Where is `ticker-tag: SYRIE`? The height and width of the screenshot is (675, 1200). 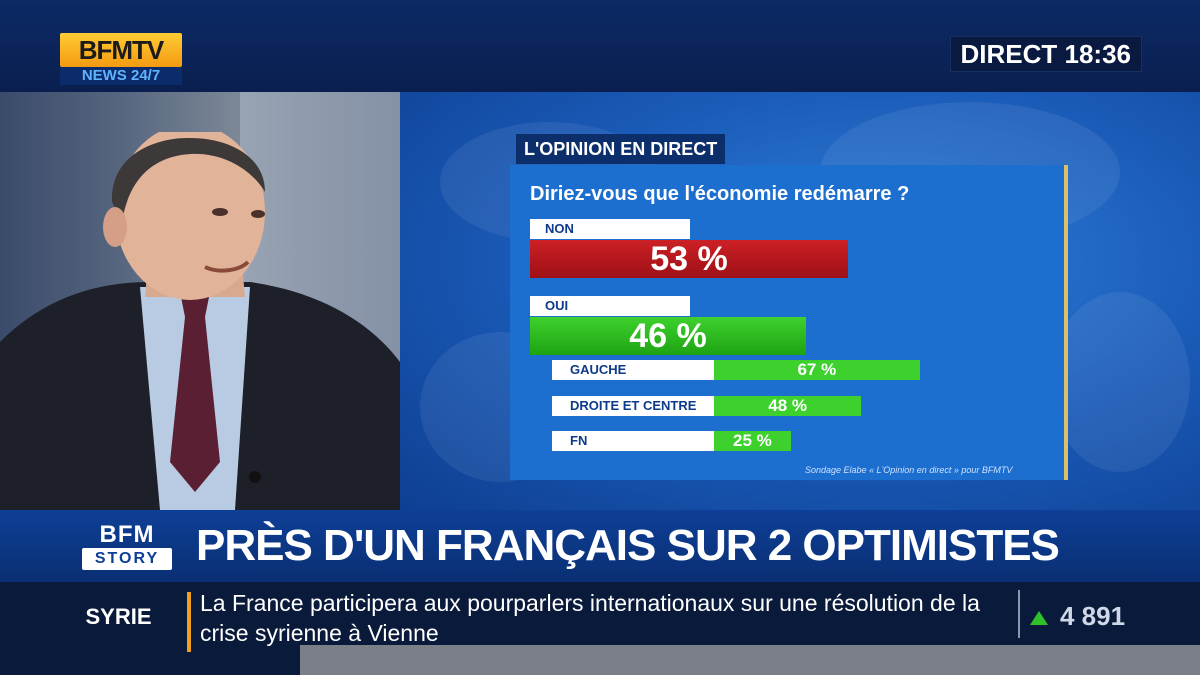 ticker-tag: SYRIE is located at coordinates (118, 616).